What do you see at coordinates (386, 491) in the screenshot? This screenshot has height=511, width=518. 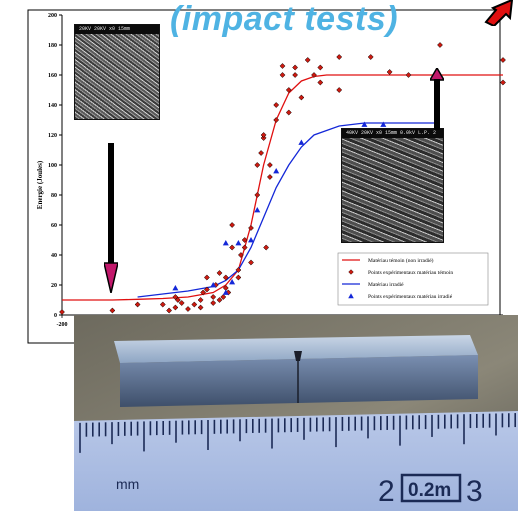 I see `ruler-scale-number: 2` at bounding box center [386, 491].